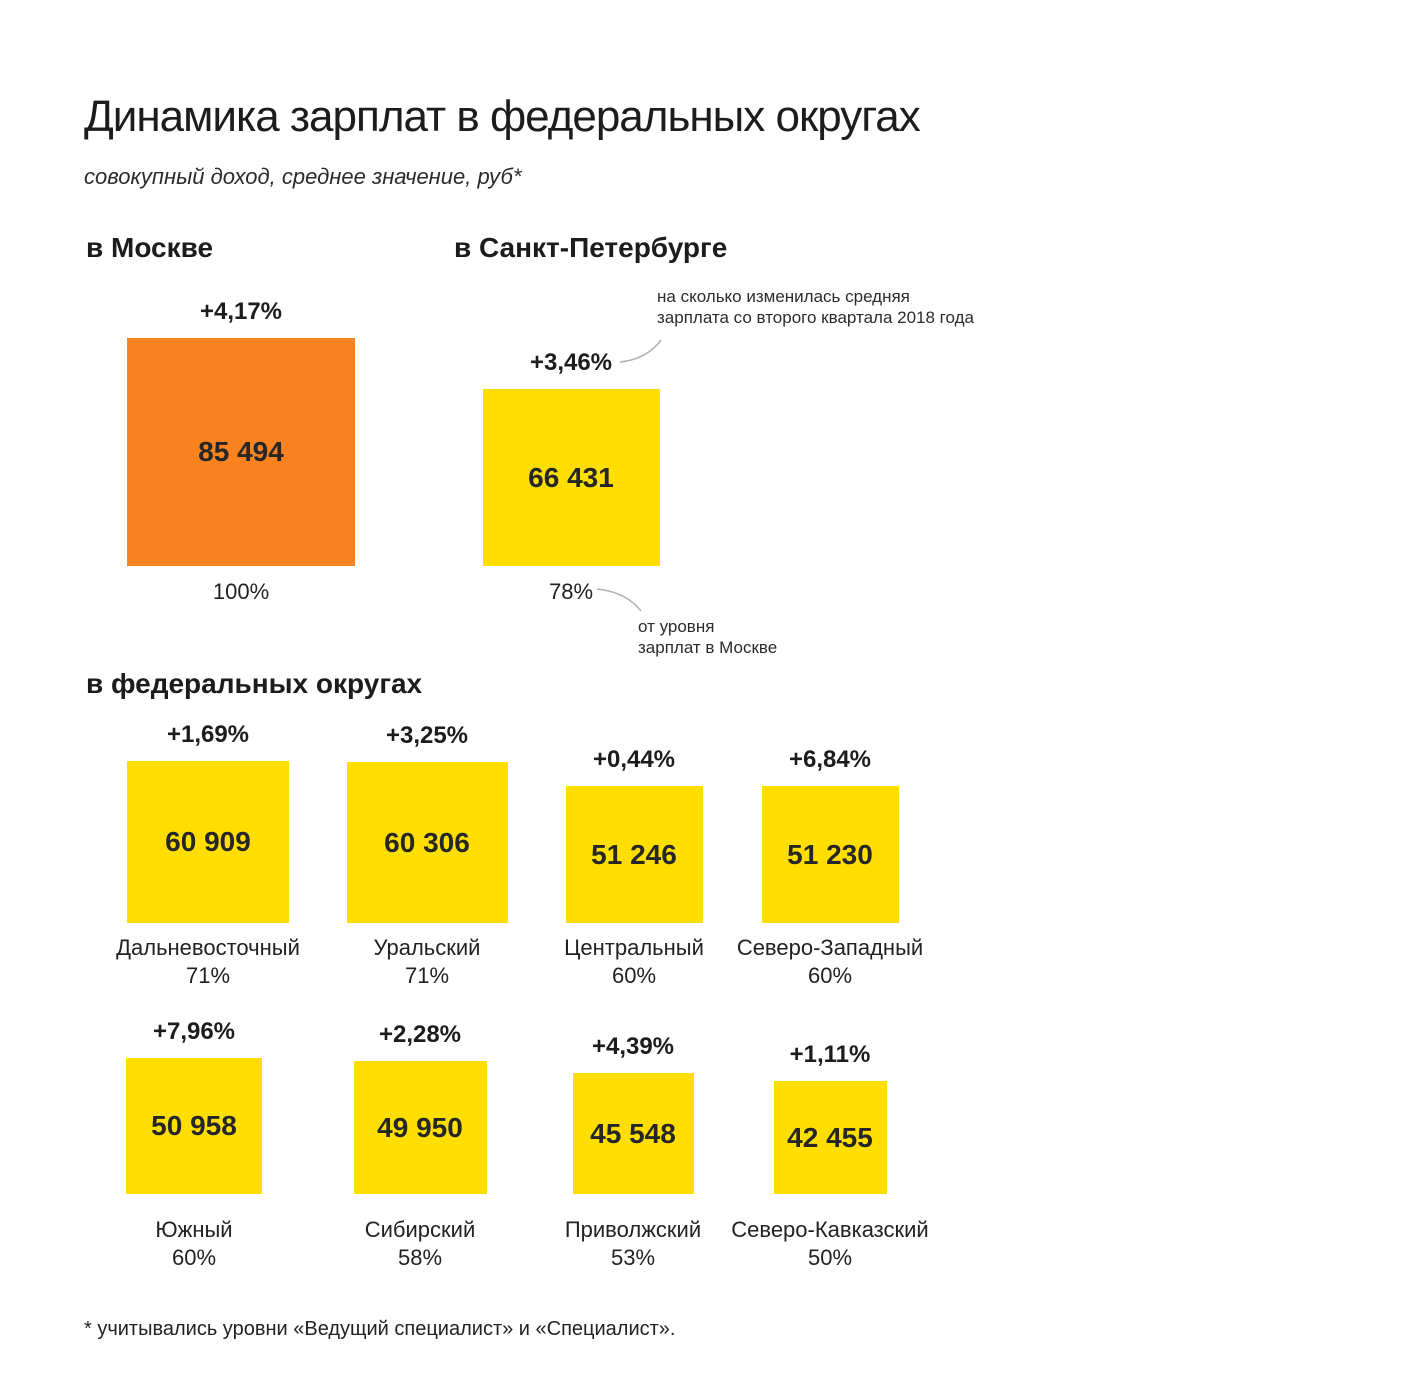 The image size is (1420, 1373). What do you see at coordinates (427, 735) in the screenshot?
I see `district-change-label: +3,25%` at bounding box center [427, 735].